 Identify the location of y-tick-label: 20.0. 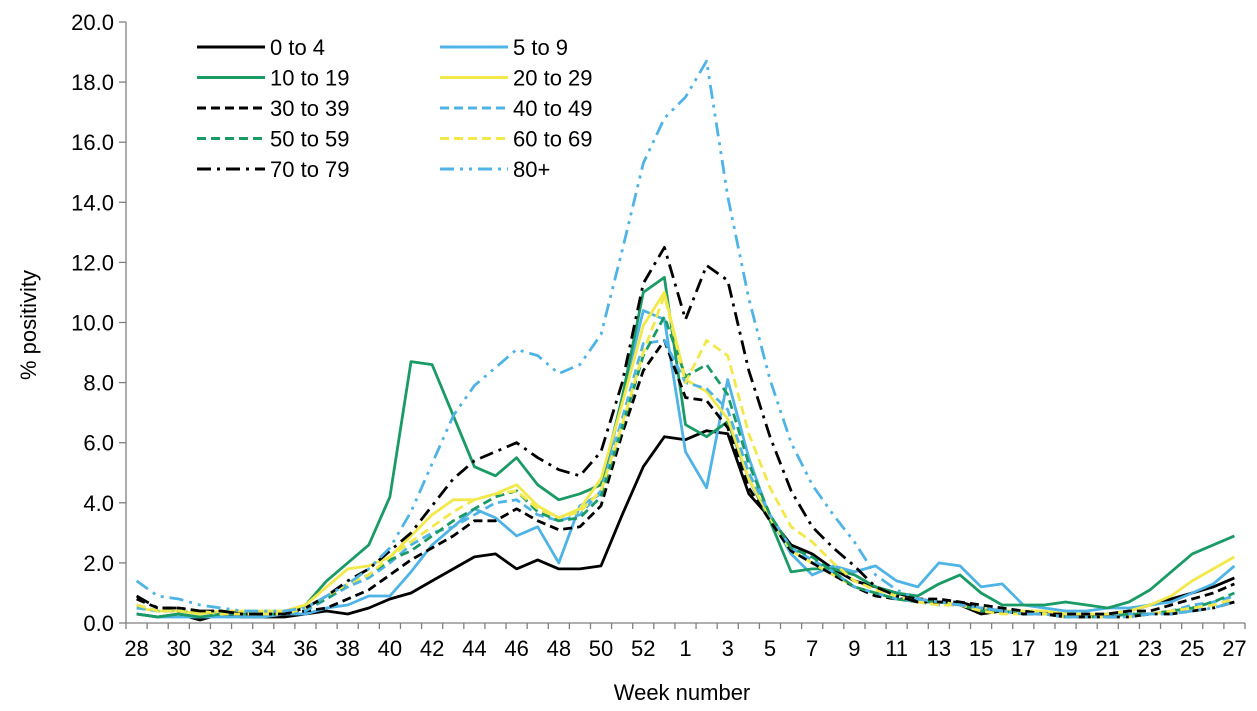
(92, 22).